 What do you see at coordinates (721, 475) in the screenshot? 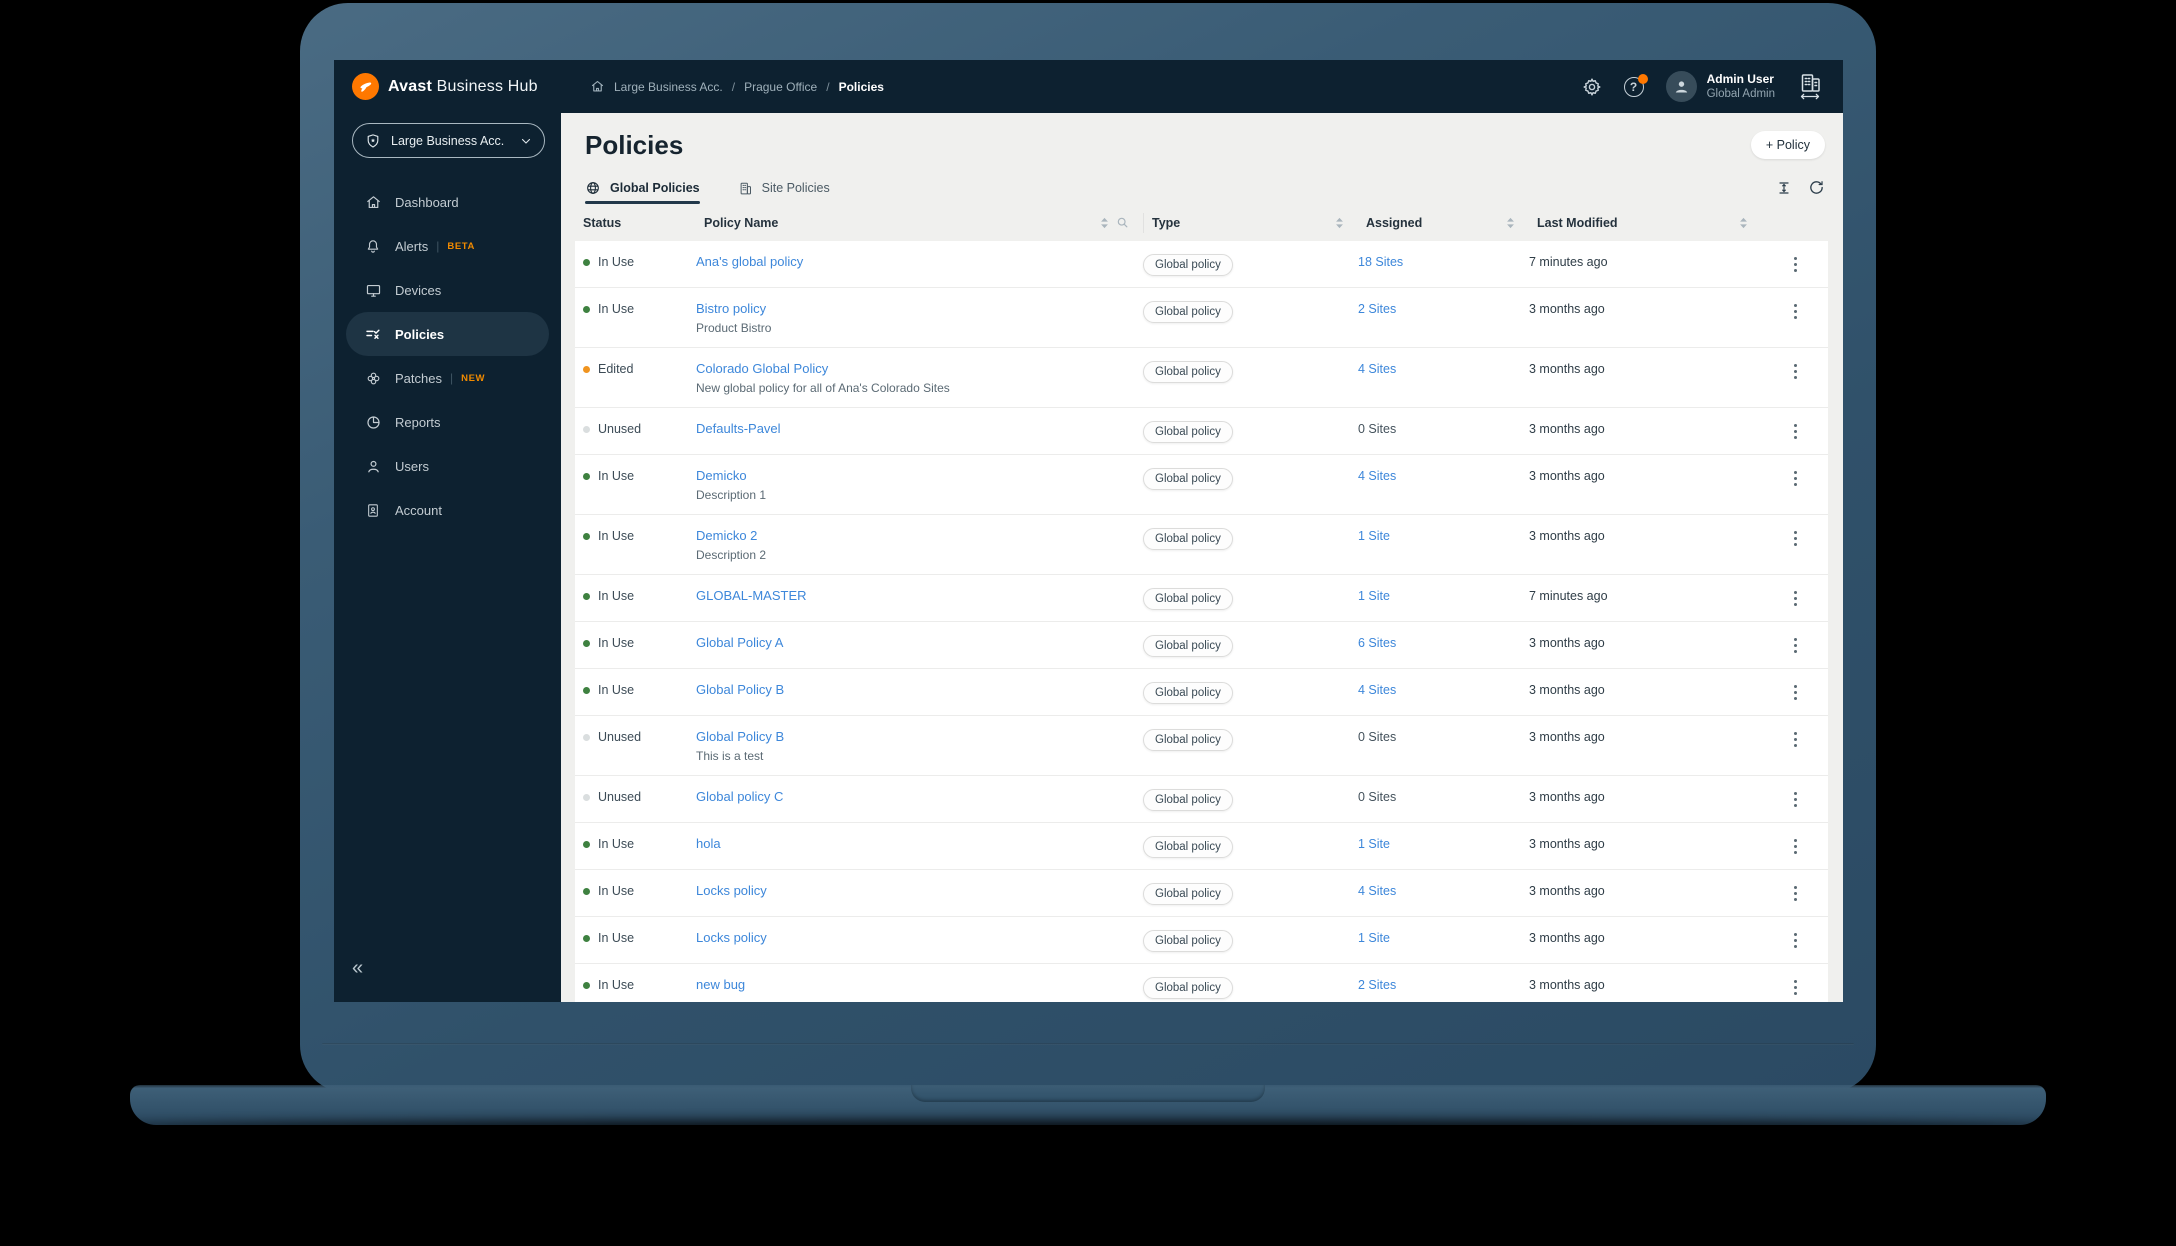
I see `policy-name-link: Demicko` at bounding box center [721, 475].